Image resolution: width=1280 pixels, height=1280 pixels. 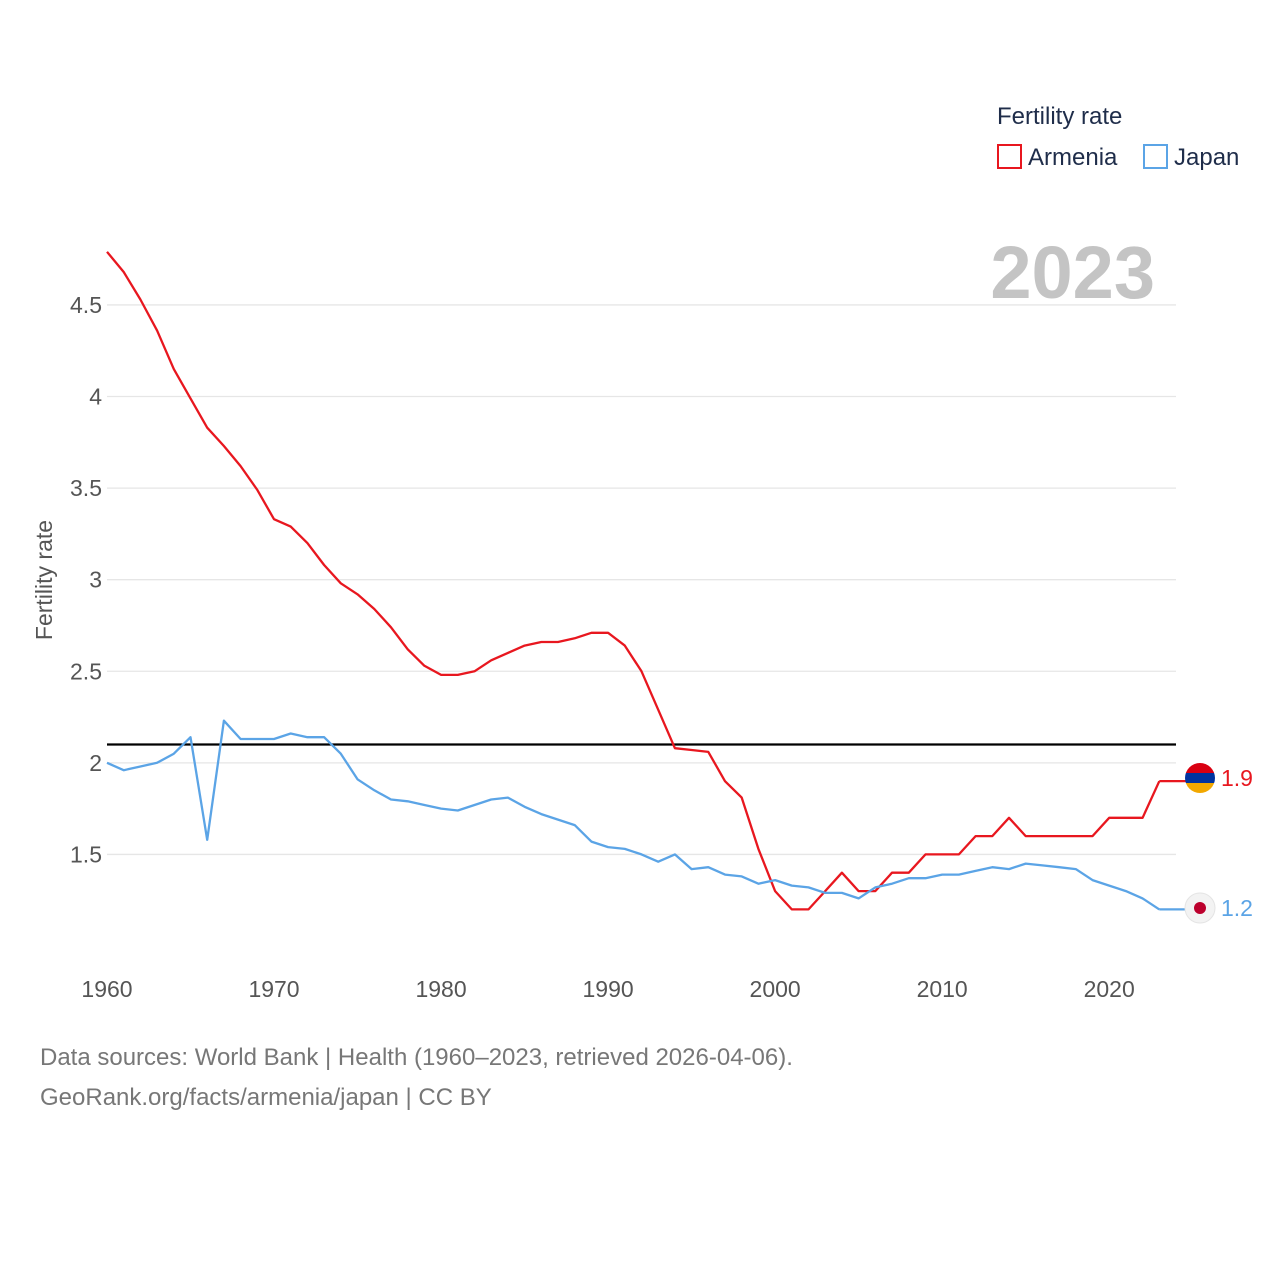 I want to click on y-tick-label: 2, so click(x=95, y=763).